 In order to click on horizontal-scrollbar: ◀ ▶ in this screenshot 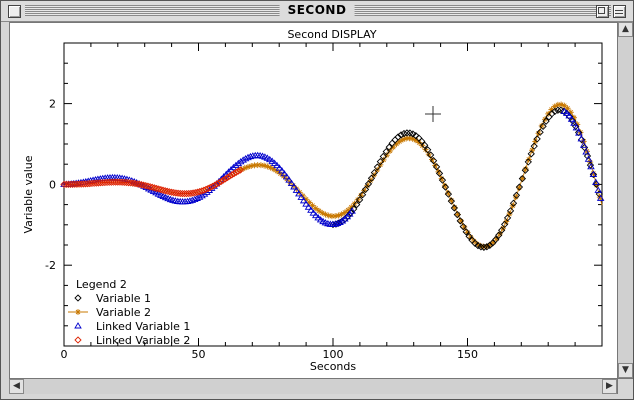, I will do `click(313, 386)`.